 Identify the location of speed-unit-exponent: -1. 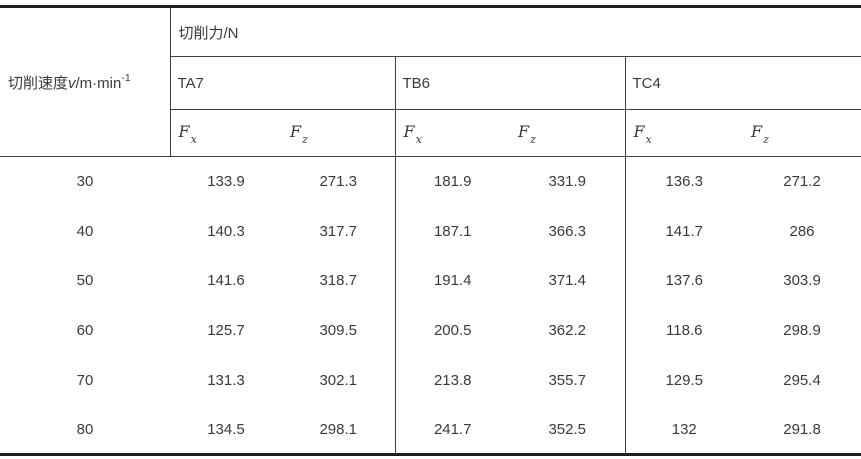
(126, 77).